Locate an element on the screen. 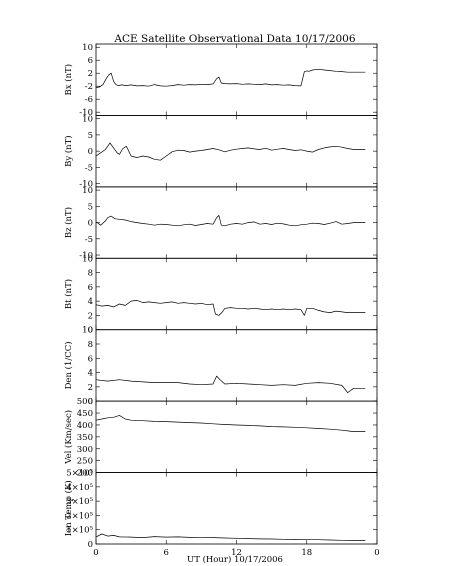 This screenshot has width=453, height=566. y-axis-label: By (nT) is located at coordinates (68, 151).